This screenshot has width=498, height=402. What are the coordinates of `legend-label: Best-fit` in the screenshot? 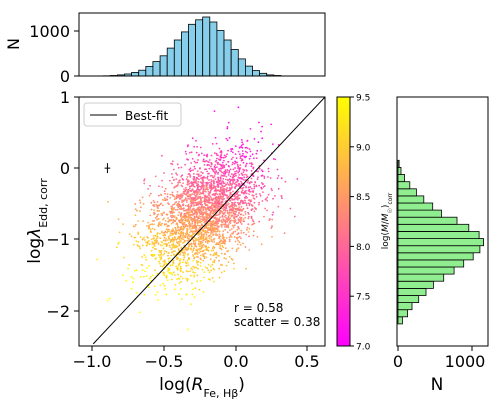 It's located at (146, 116).